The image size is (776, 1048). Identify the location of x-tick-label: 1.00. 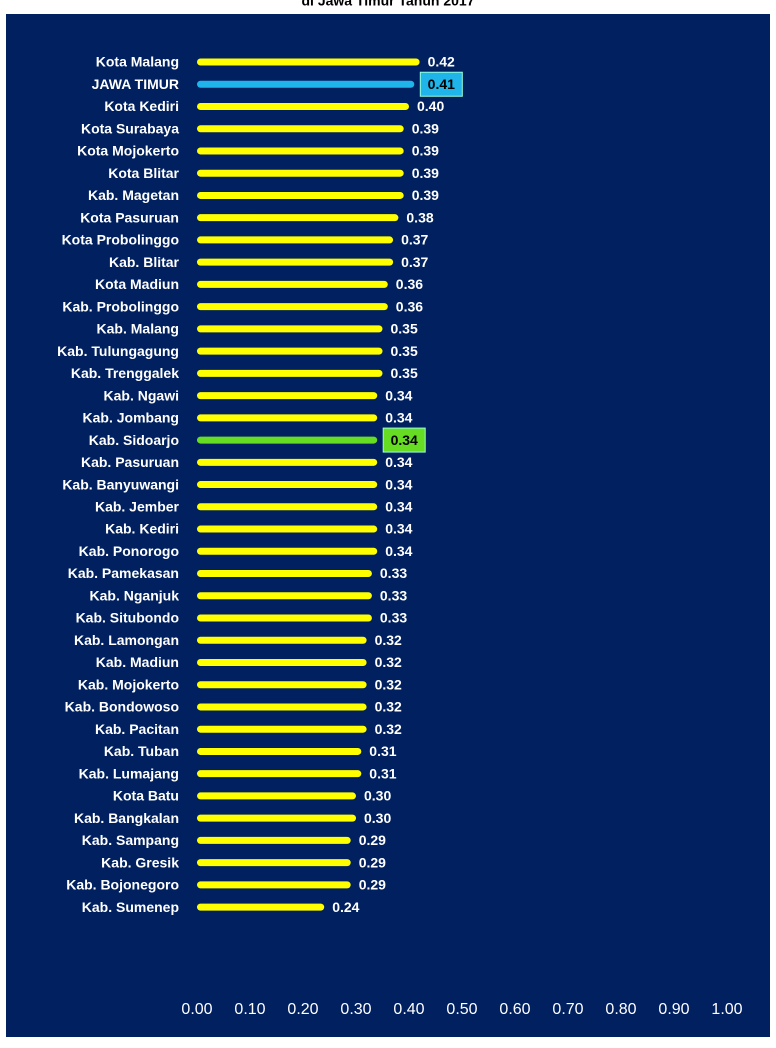
(726, 1009).